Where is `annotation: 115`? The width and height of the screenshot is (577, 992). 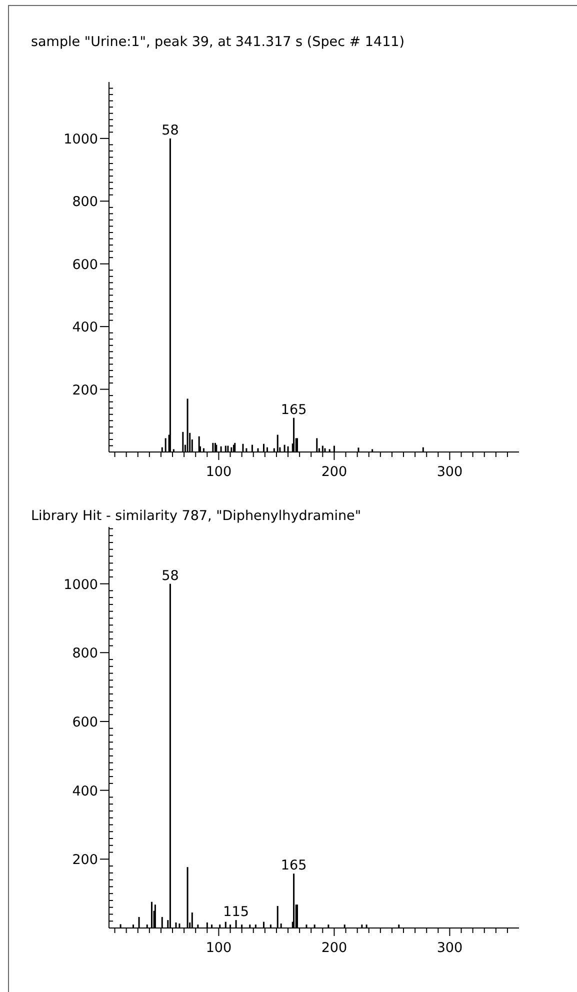
annotation: 115 is located at coordinates (236, 912).